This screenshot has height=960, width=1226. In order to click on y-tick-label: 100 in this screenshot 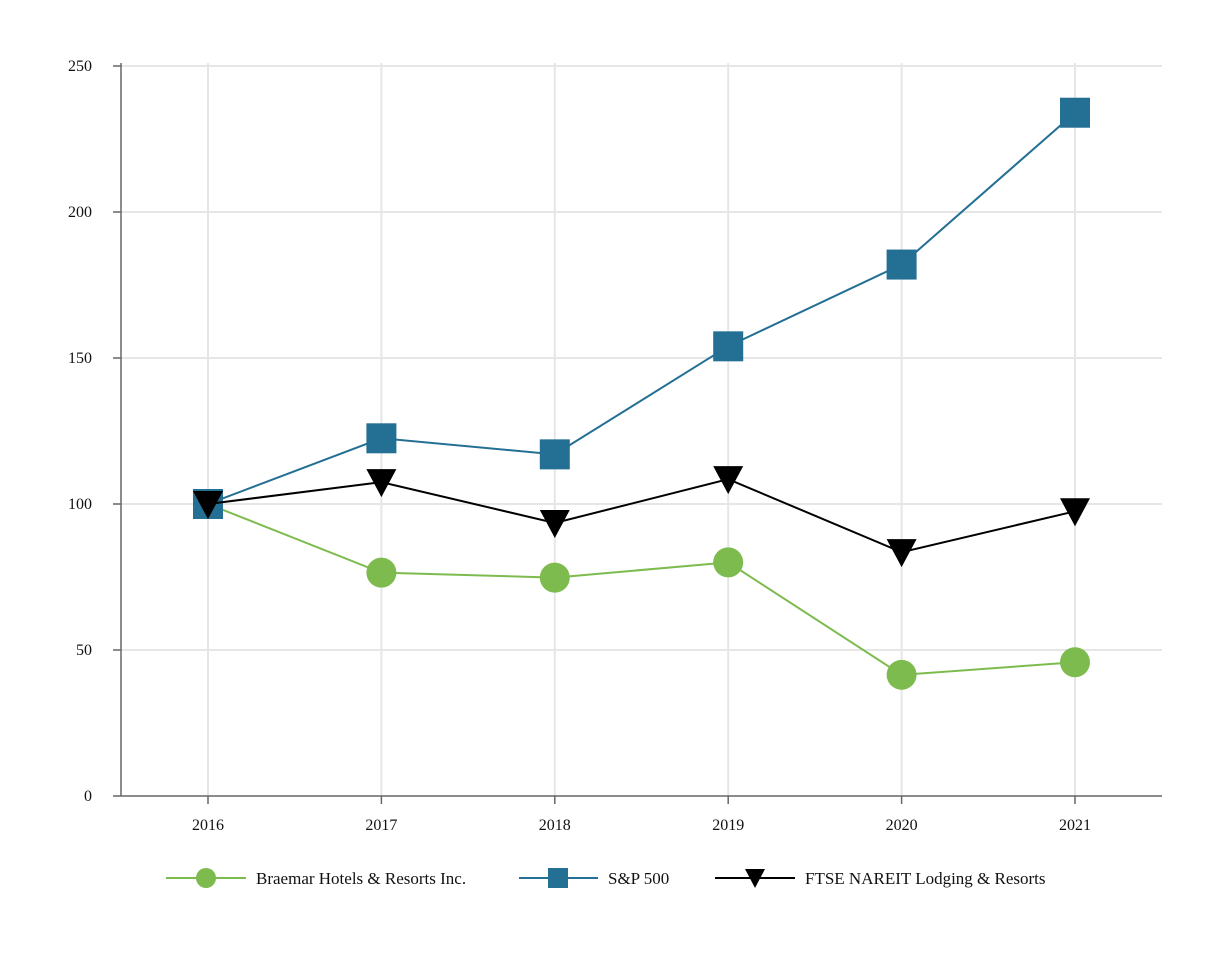, I will do `click(80, 504)`.